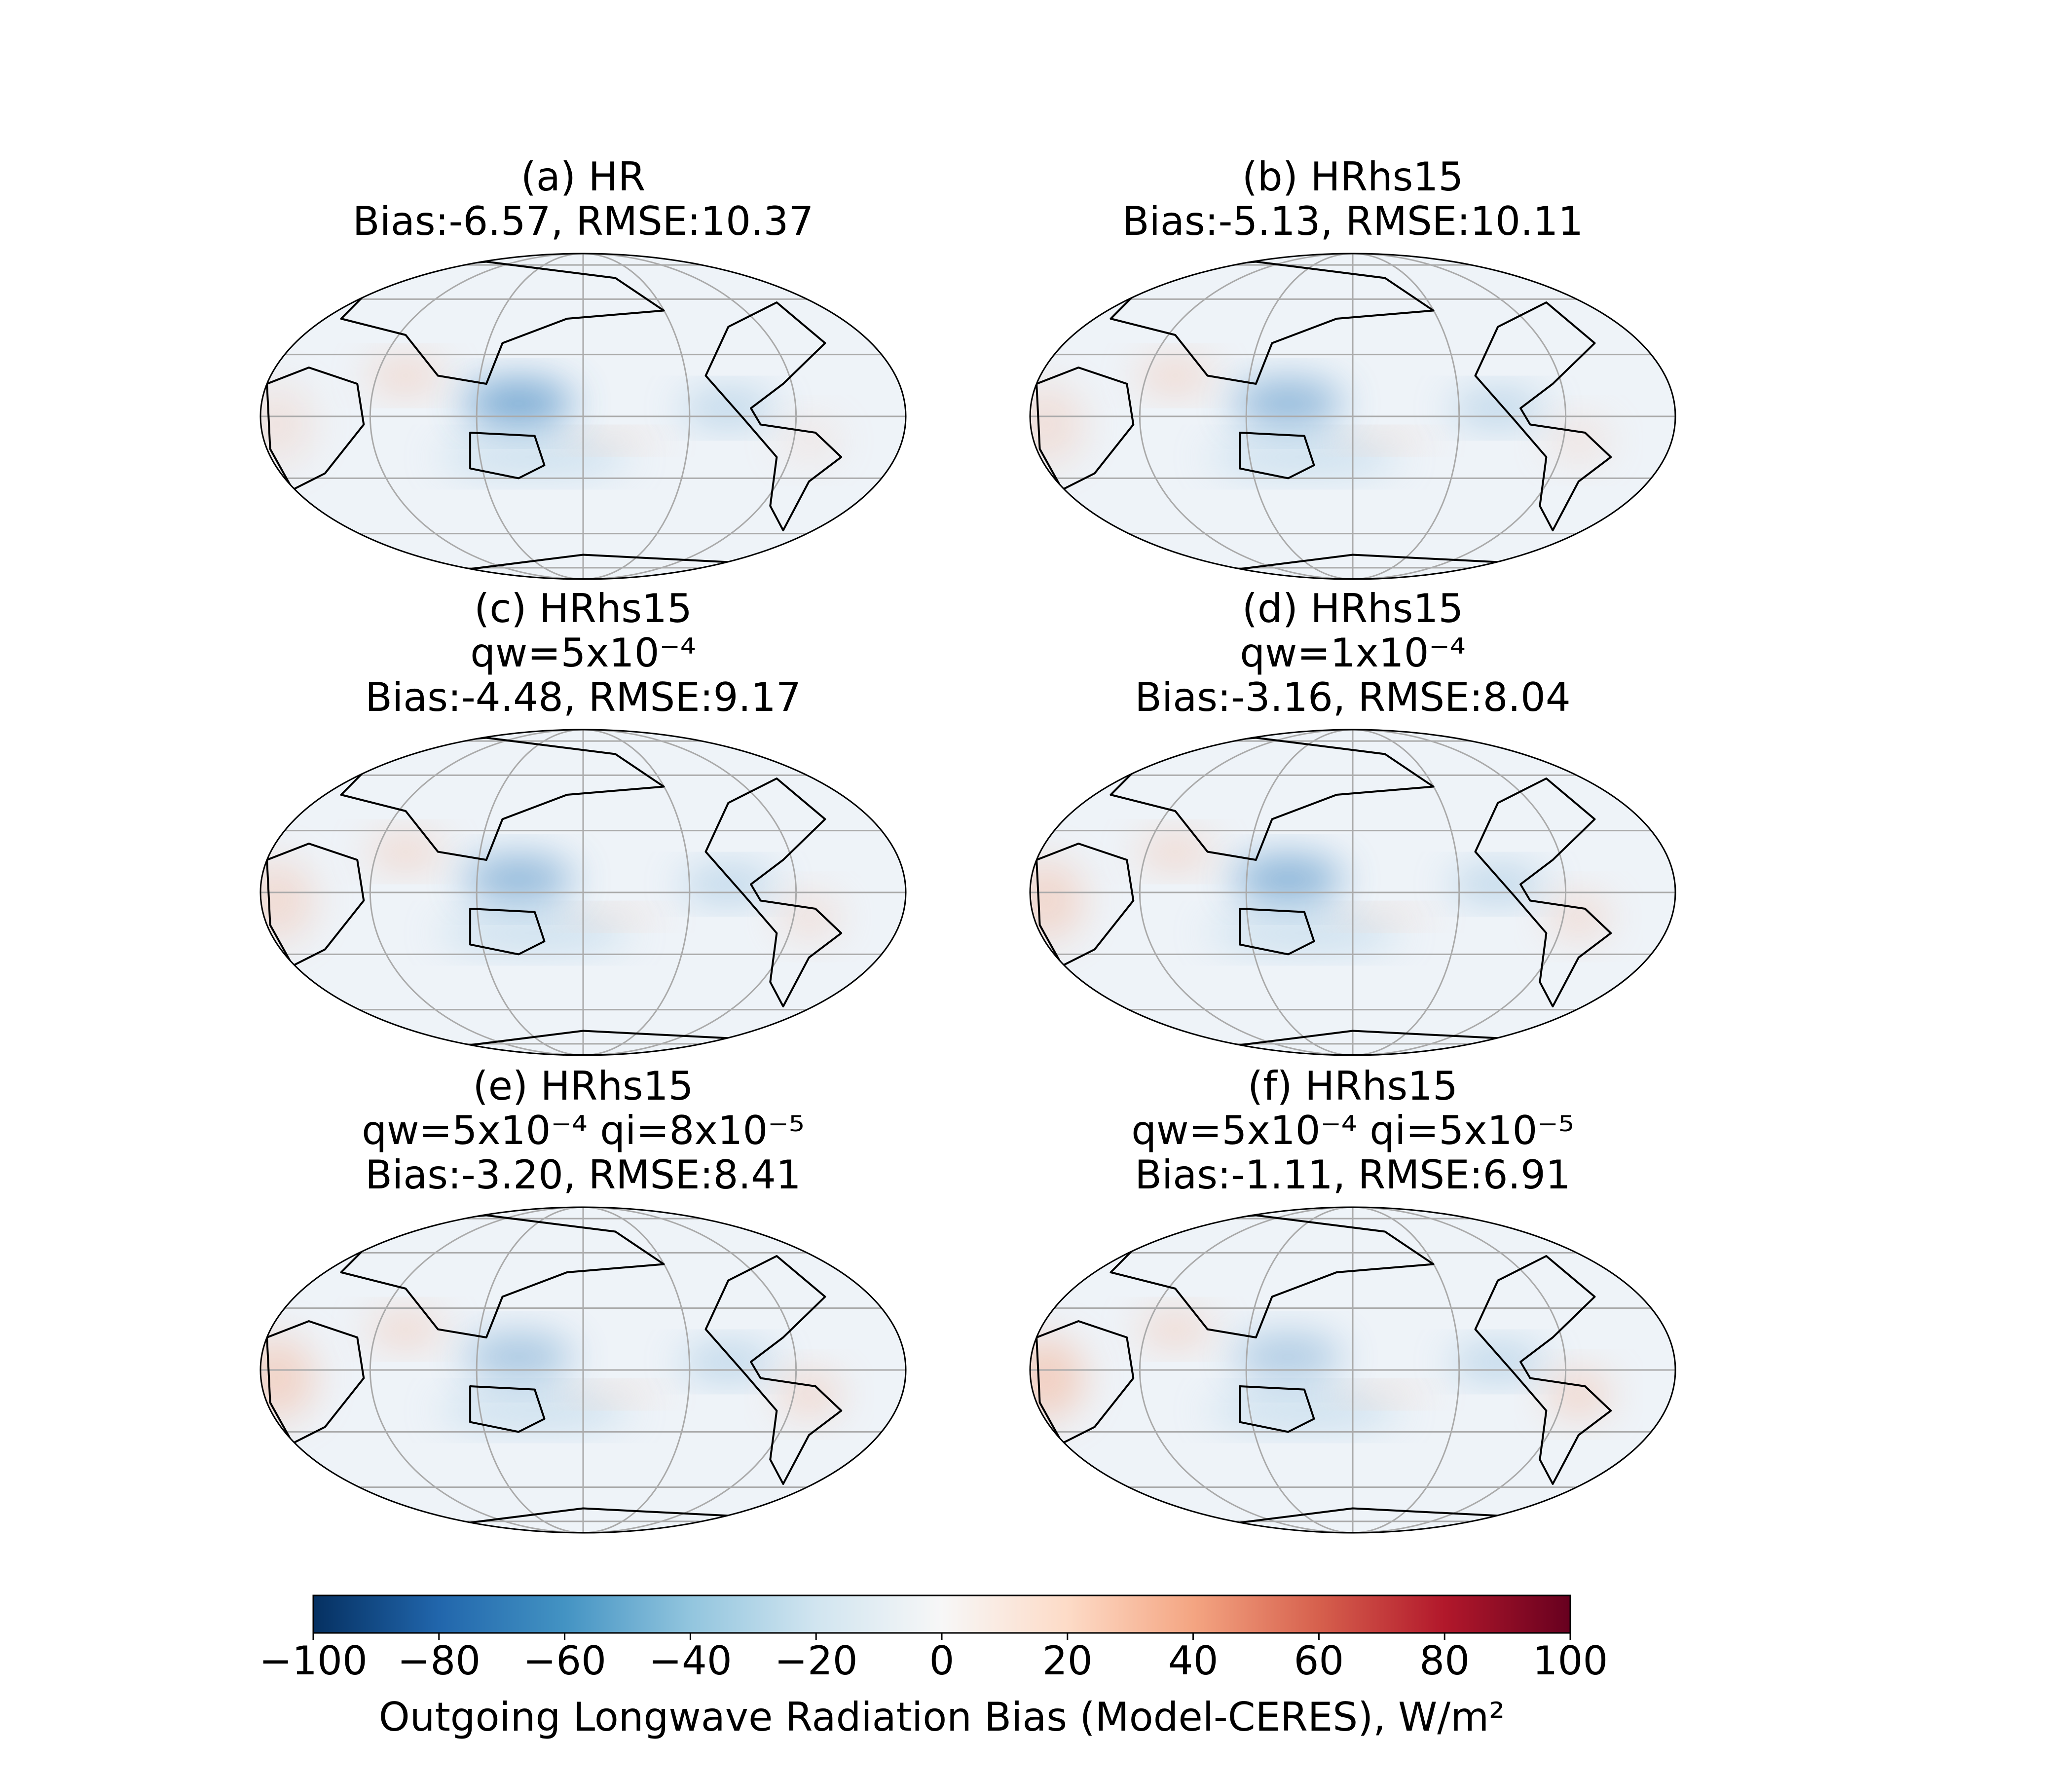 The width and height of the screenshot is (2072, 1776). What do you see at coordinates (1319, 1661) in the screenshot?
I see `colorbar-tick-label: 60` at bounding box center [1319, 1661].